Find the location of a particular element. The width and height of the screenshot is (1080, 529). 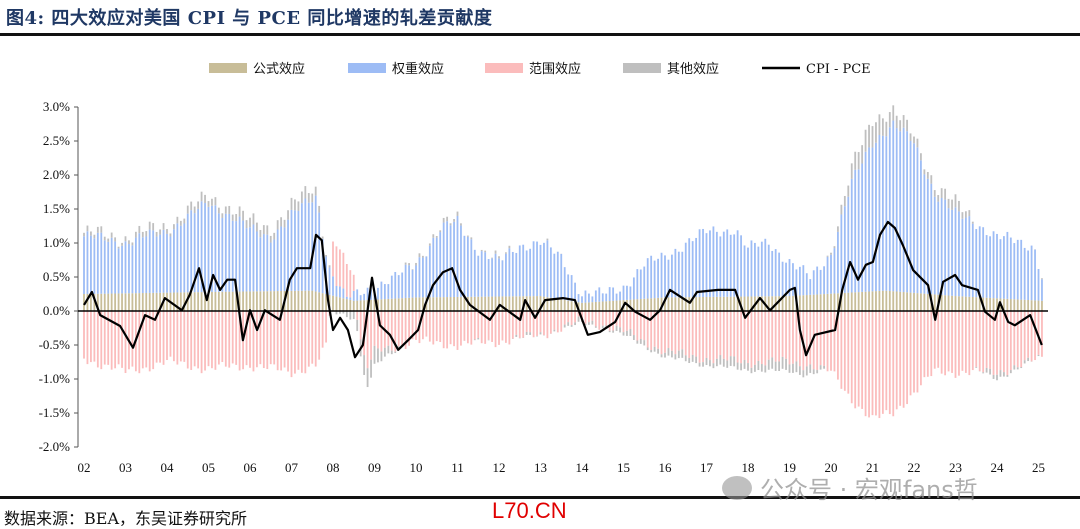

y-tick-label: -2.0% is located at coordinates (55, 446).